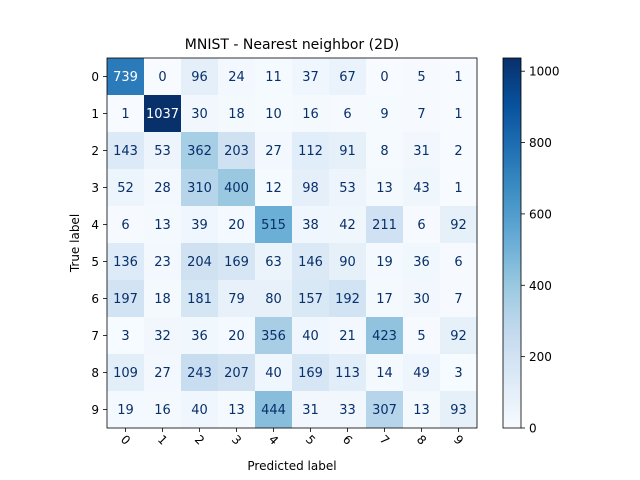 This screenshot has height=480, width=640. I want to click on cell-value-label: 37, so click(310, 77).